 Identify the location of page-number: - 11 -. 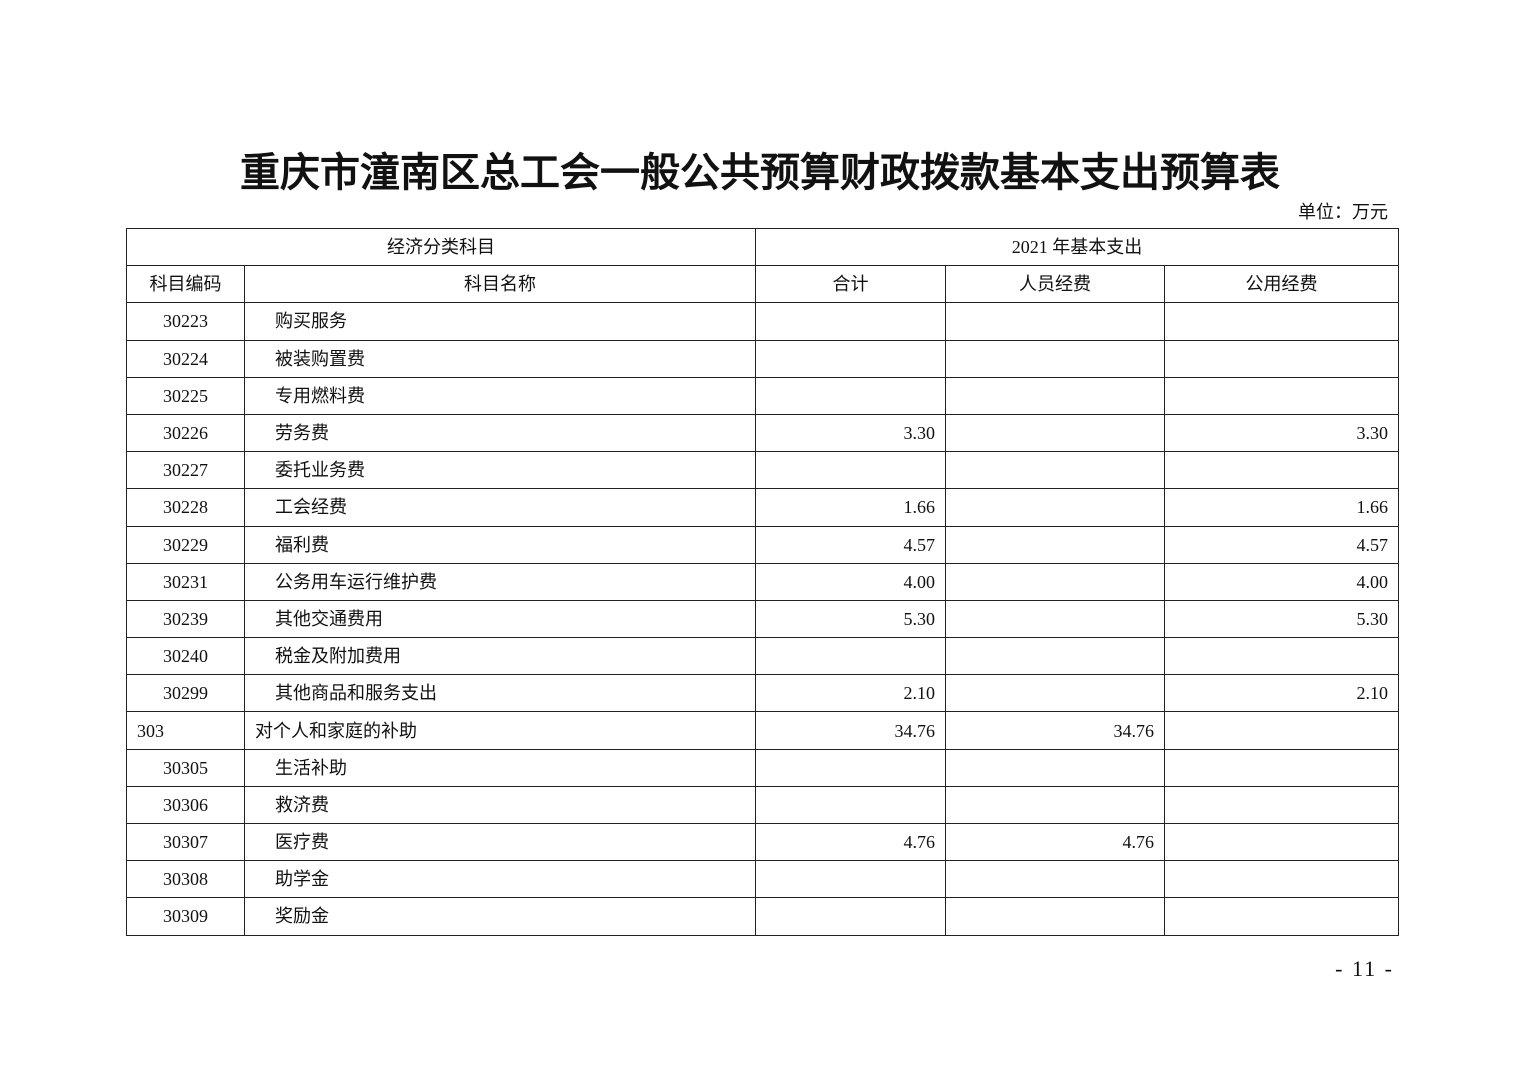
(1364, 968).